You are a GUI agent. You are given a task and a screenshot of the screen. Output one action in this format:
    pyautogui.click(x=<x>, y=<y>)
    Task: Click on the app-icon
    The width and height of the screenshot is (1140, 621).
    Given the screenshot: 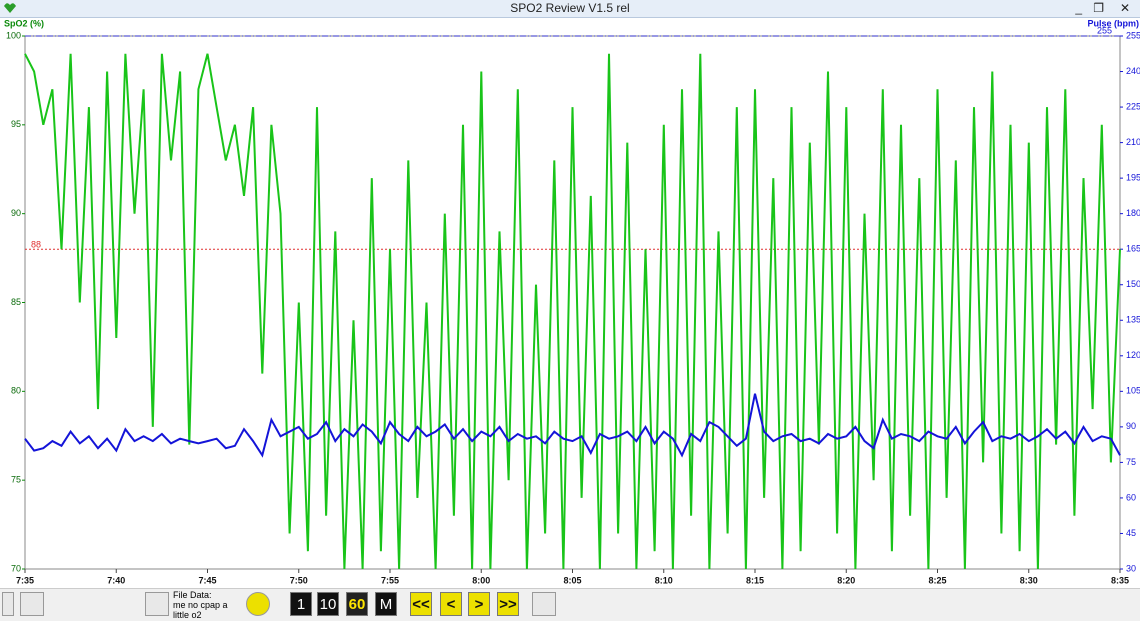 What is the action you would take?
    pyautogui.click(x=10, y=8)
    